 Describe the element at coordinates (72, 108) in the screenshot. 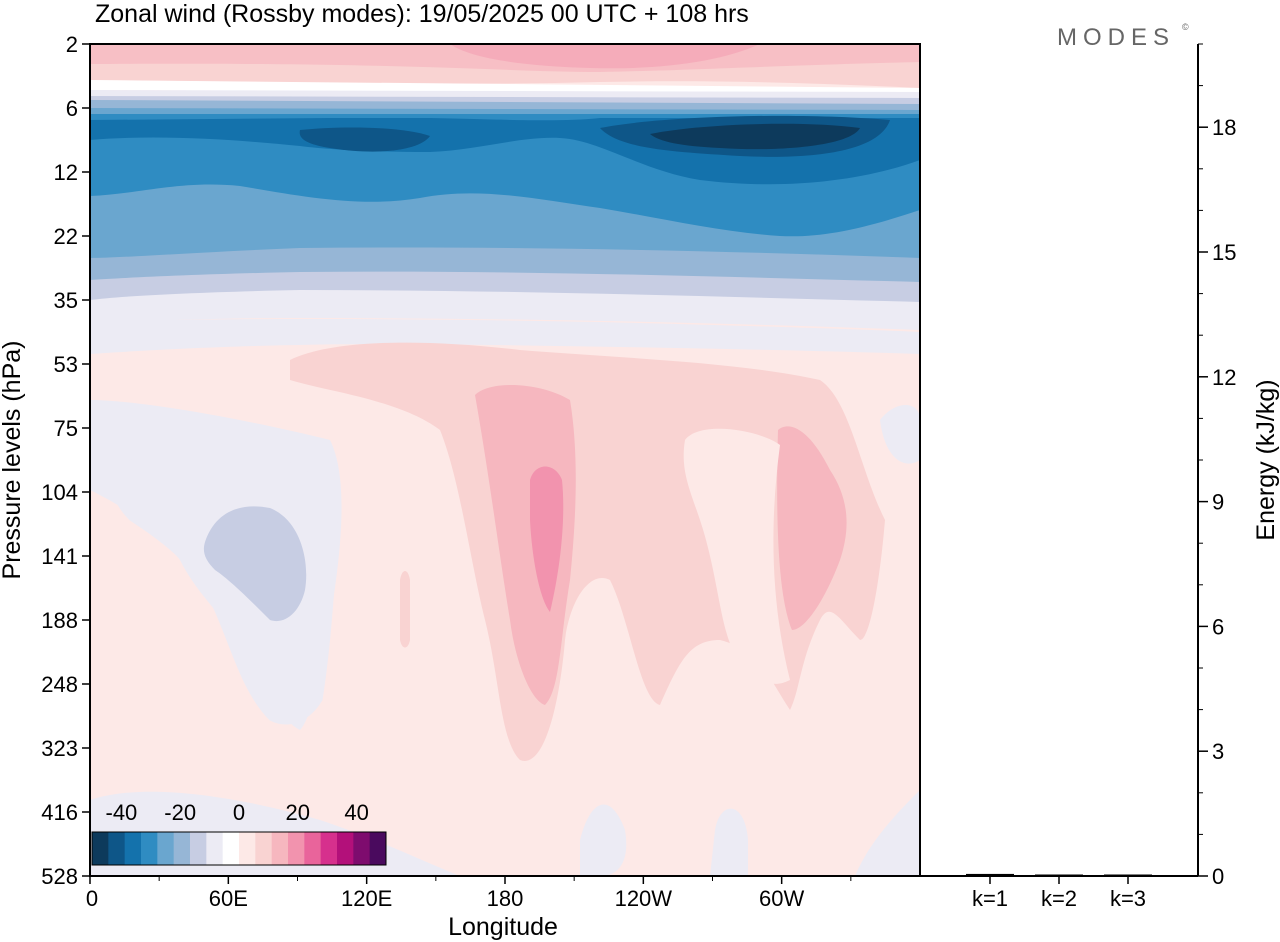

I see `y-tick-label: 6` at that location.